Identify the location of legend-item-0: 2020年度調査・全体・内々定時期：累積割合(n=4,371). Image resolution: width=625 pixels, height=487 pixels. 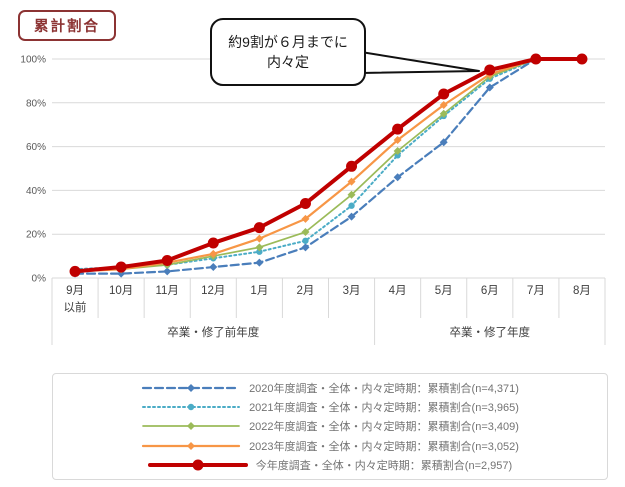
(330, 388).